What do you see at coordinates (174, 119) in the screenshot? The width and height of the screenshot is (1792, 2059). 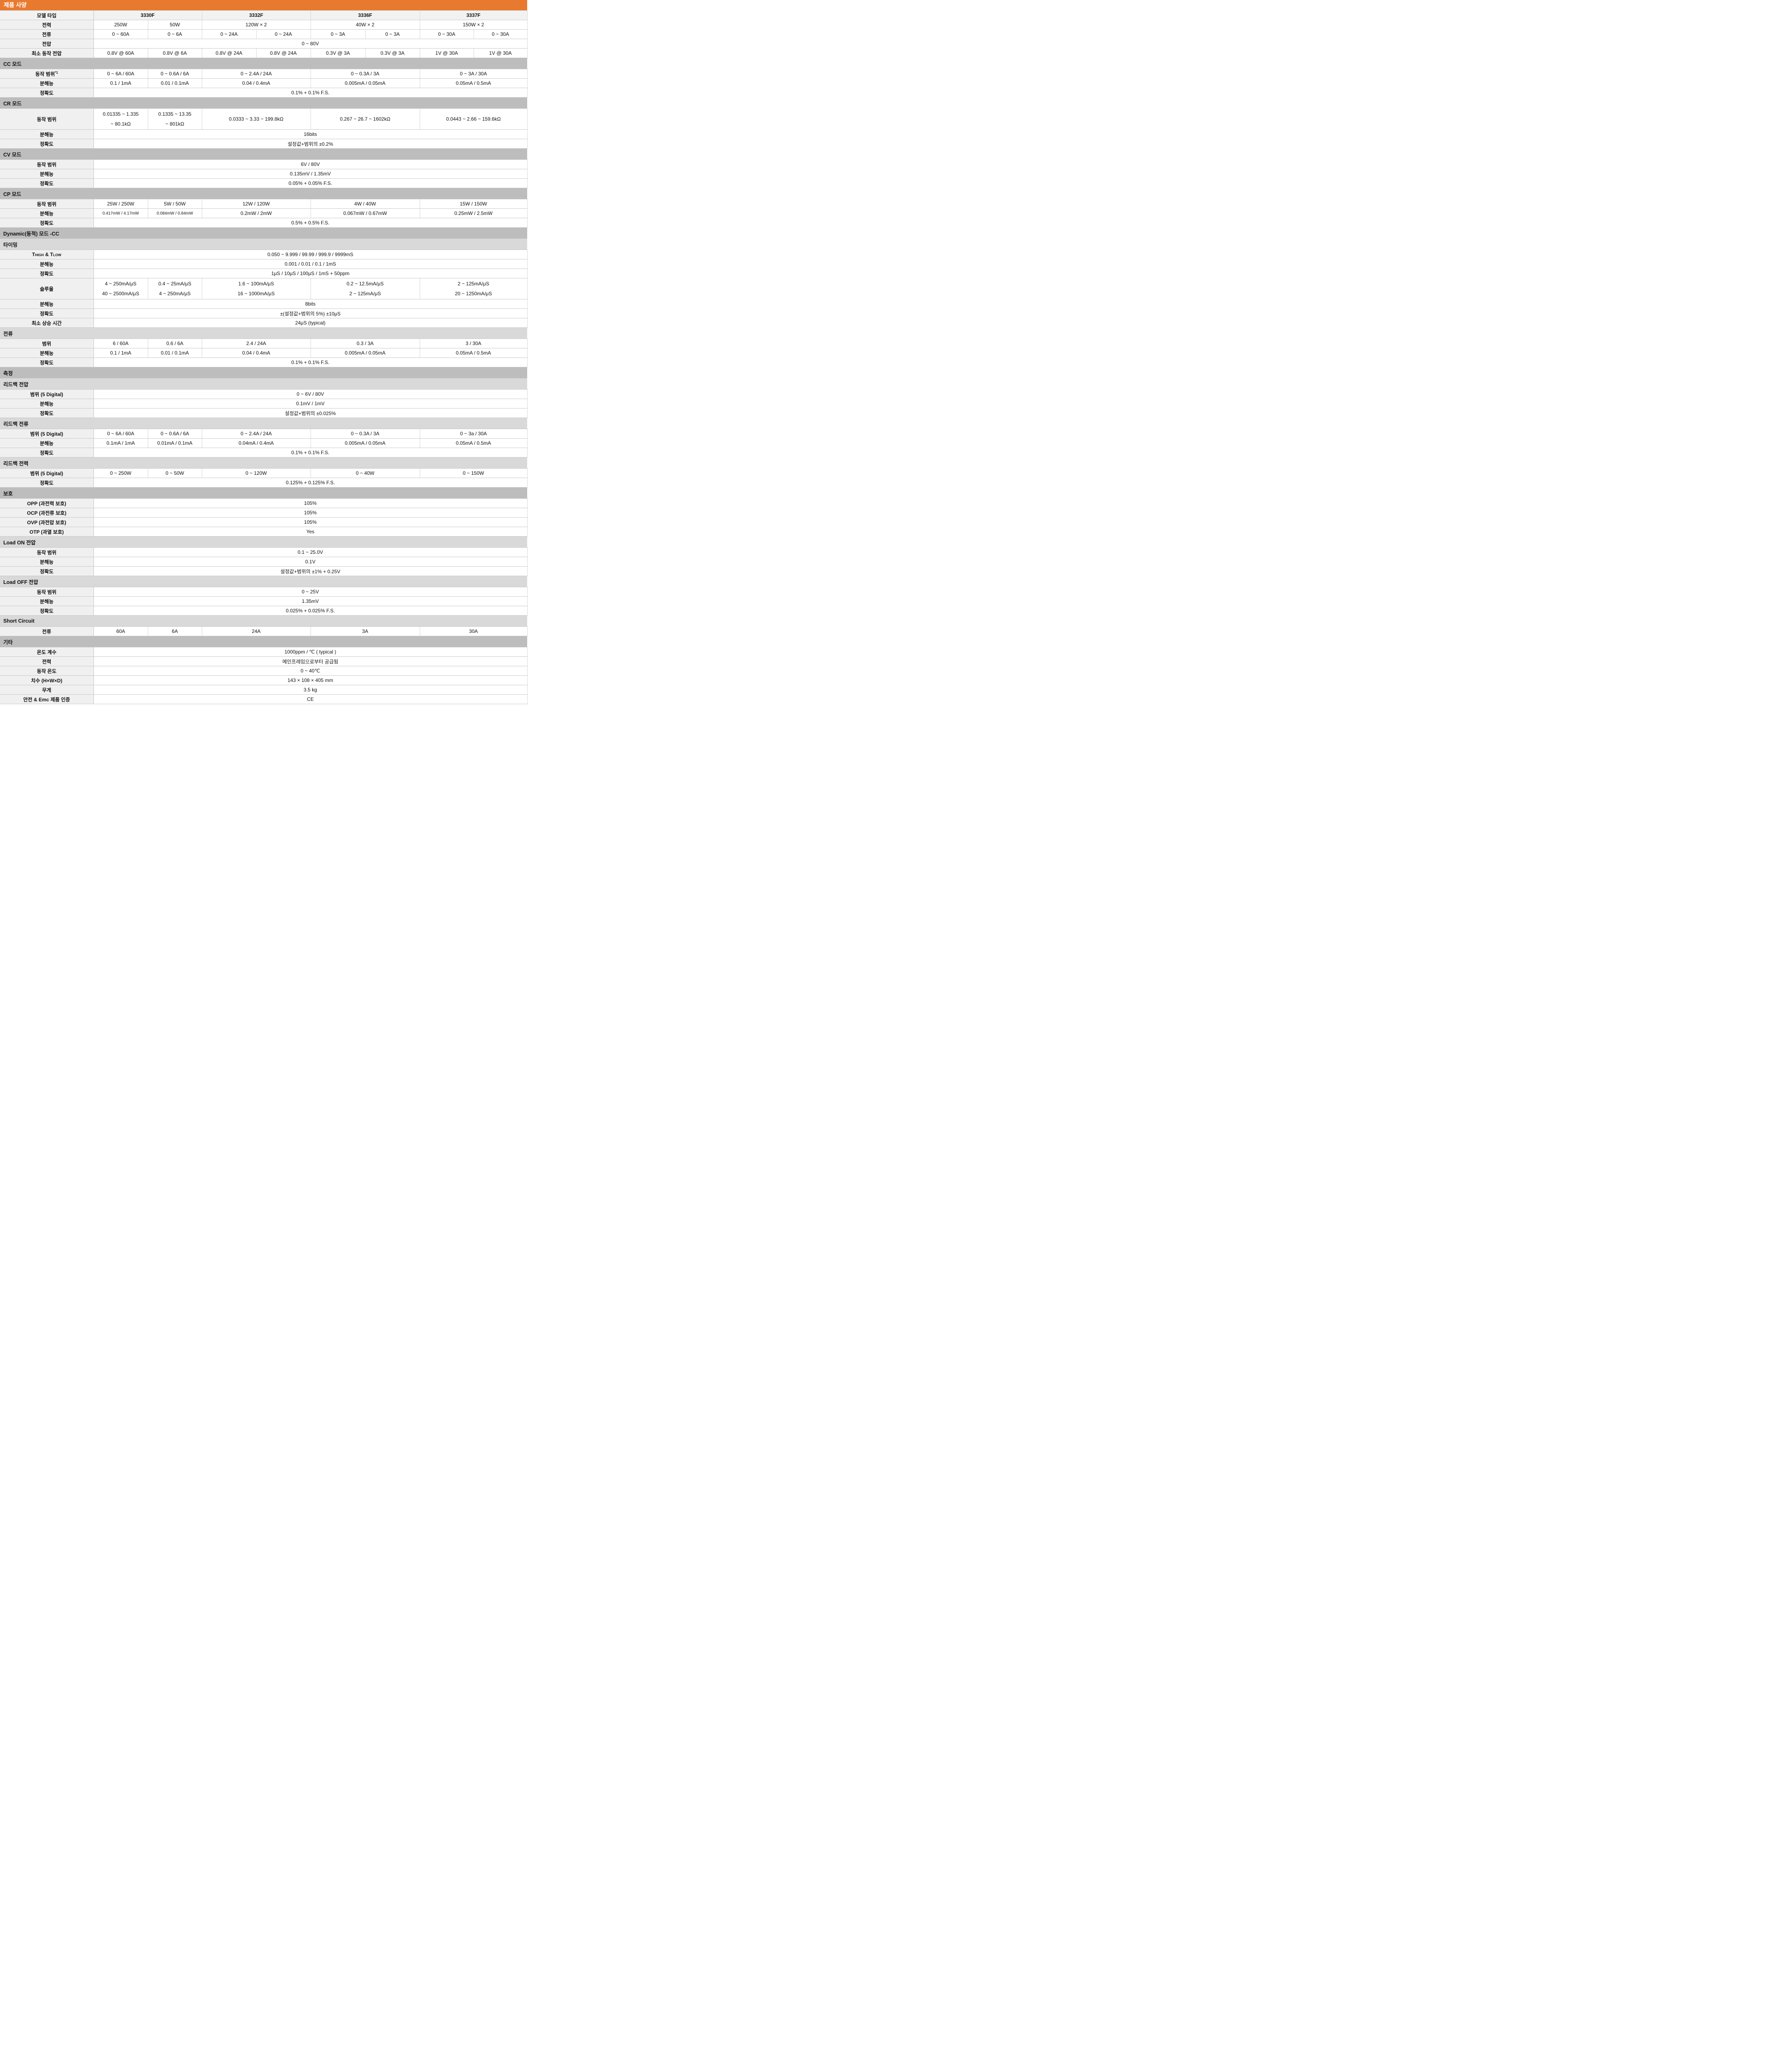 I see `spec-value: 0.1335 ~ 13.35 ~ 801kΩ` at bounding box center [174, 119].